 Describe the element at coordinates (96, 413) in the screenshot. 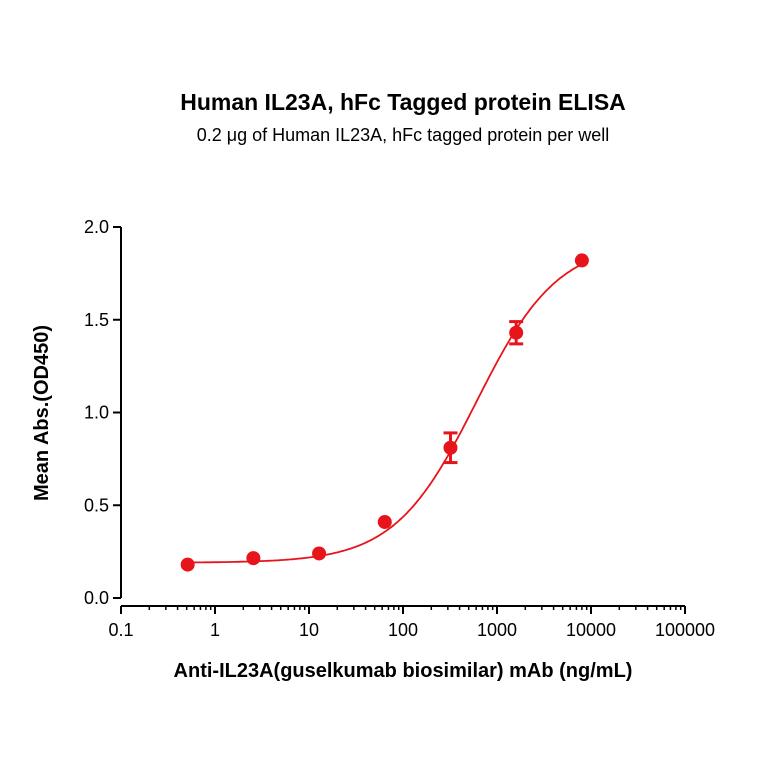

I see `y-tick-label: 1.0` at that location.